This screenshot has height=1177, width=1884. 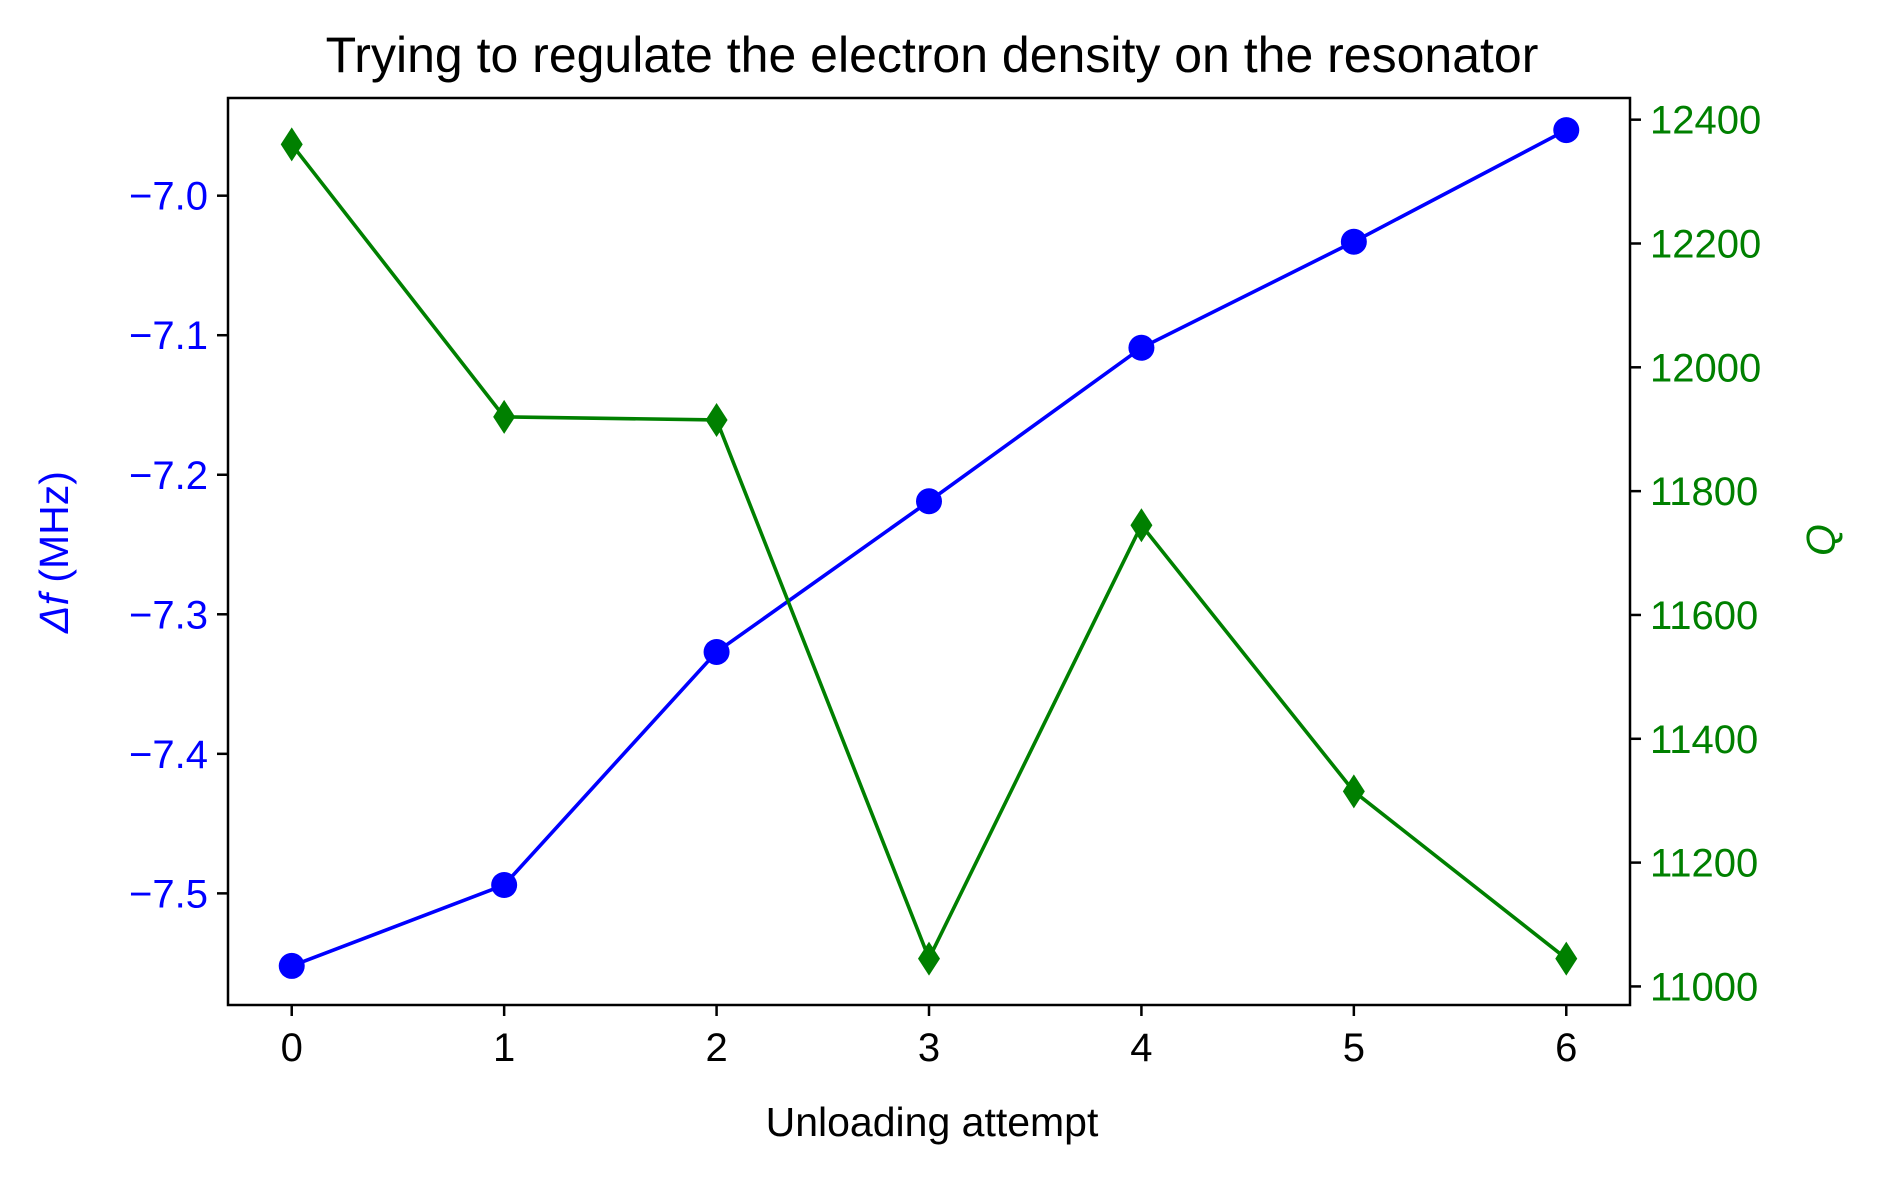 I want to click on y-right-tick-label: 12200, so click(x=1705, y=244).